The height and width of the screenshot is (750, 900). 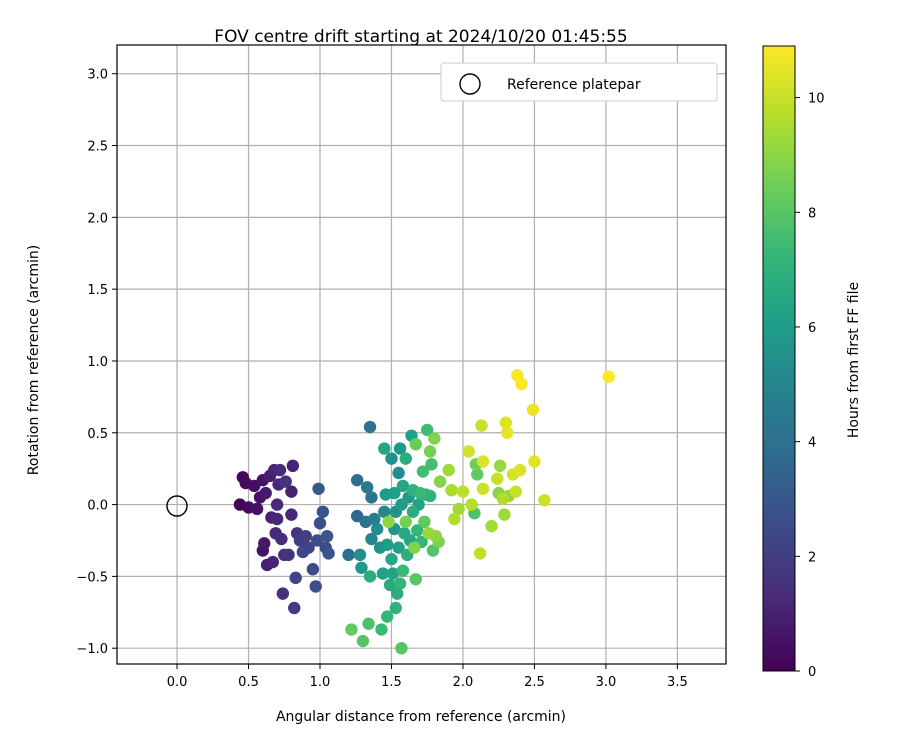 What do you see at coordinates (812, 328) in the screenshot?
I see `colorbar-tick-label: 6` at bounding box center [812, 328].